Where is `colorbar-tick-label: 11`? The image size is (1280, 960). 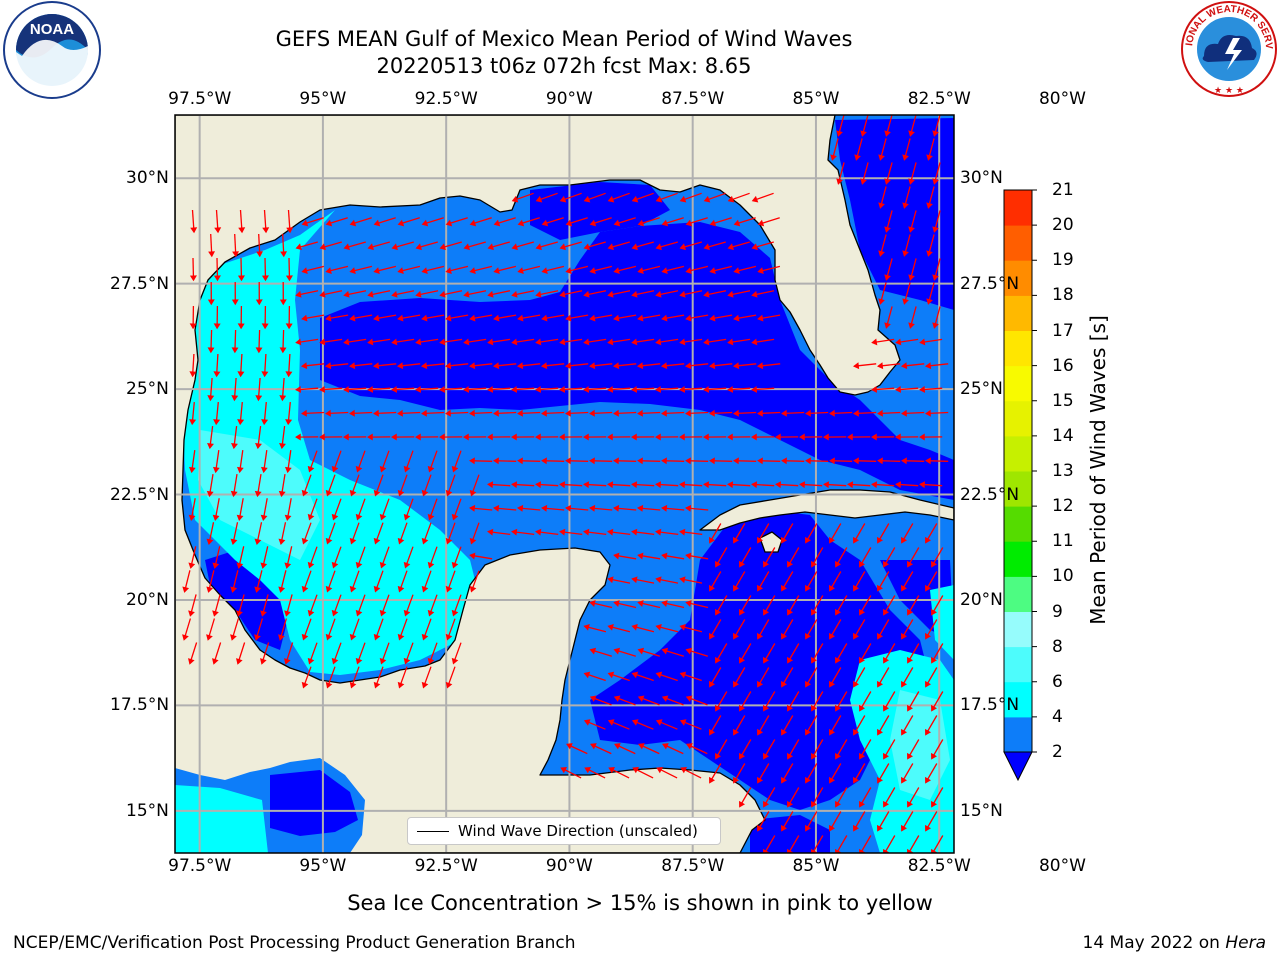
colorbar-tick-label: 11 is located at coordinates (1063, 541).